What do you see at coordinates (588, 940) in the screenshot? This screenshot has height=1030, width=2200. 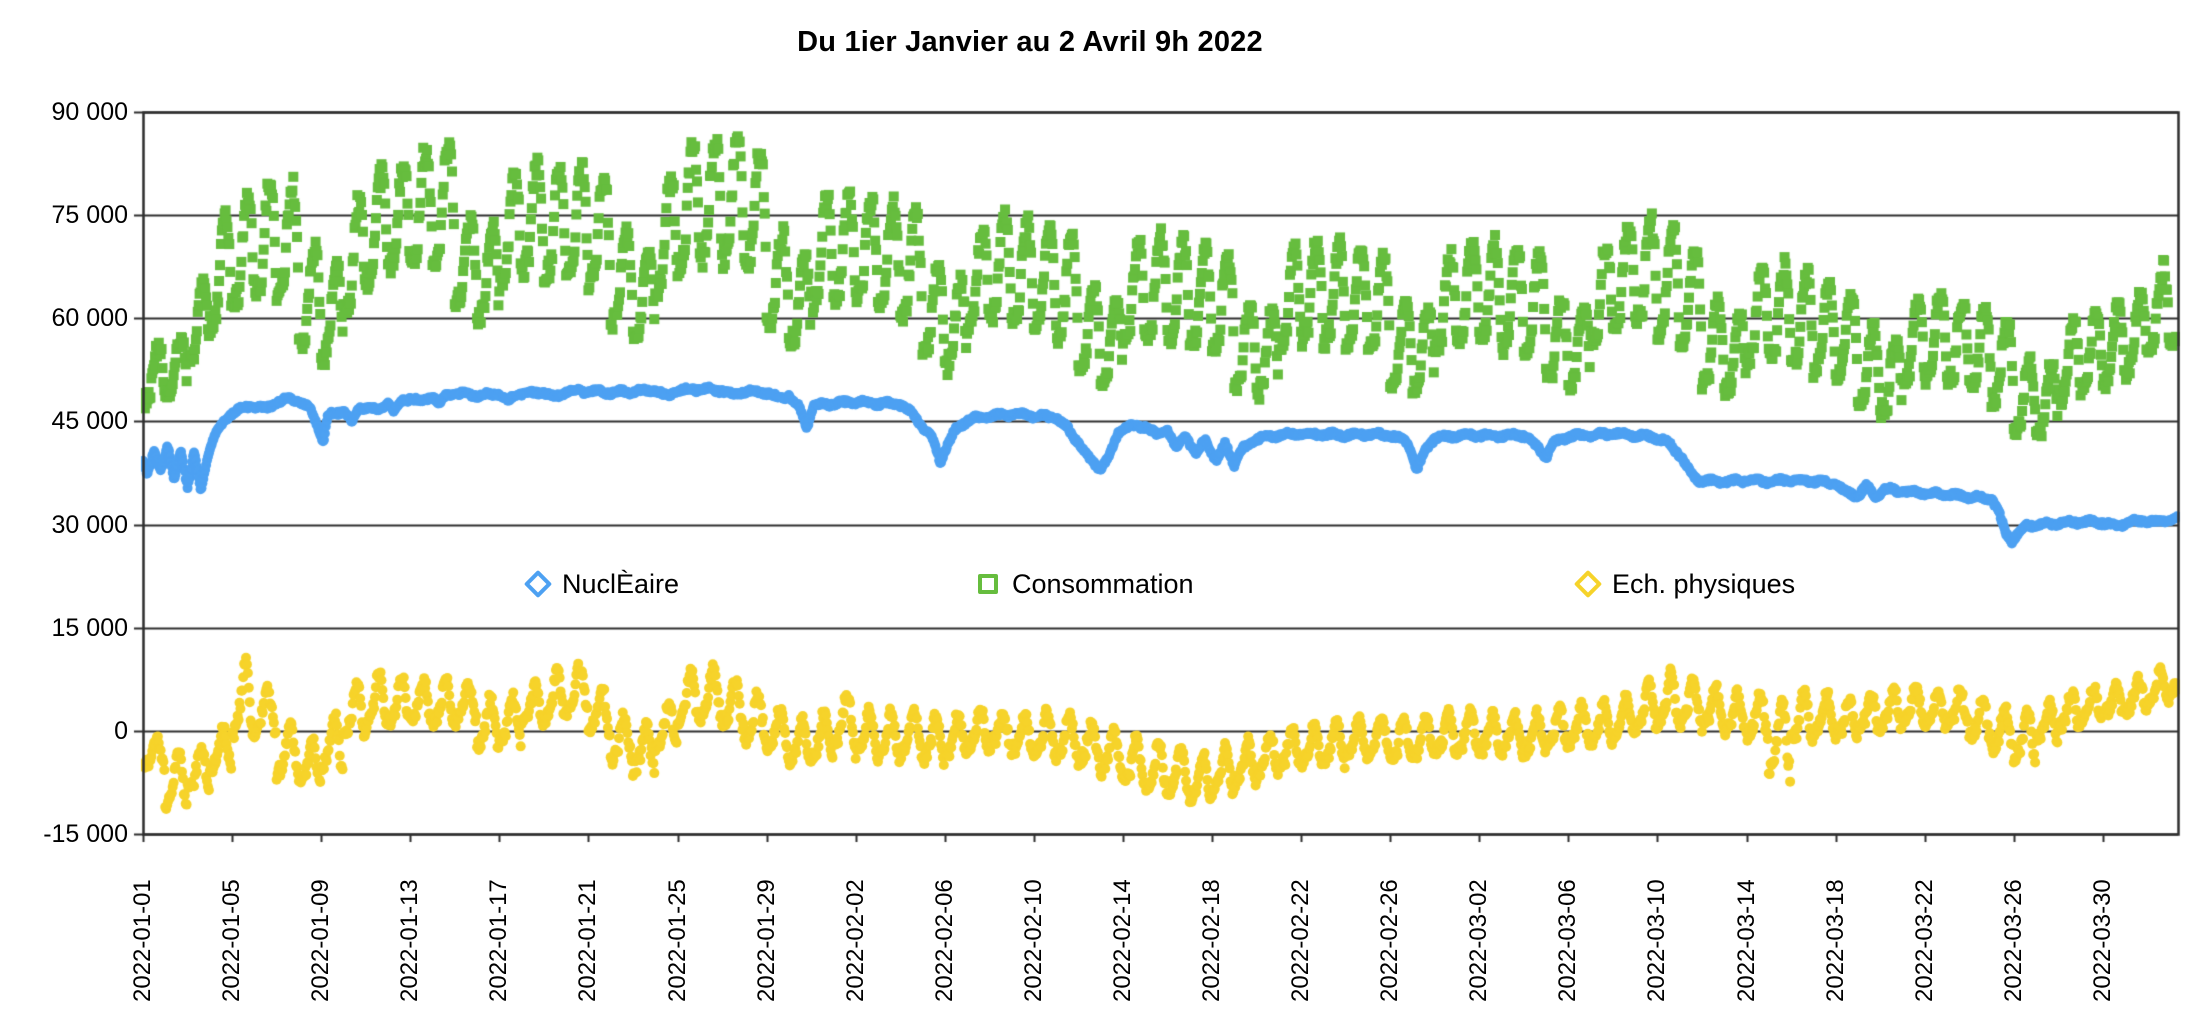 I see `x-tick-label: 2022-01-21` at bounding box center [588, 940].